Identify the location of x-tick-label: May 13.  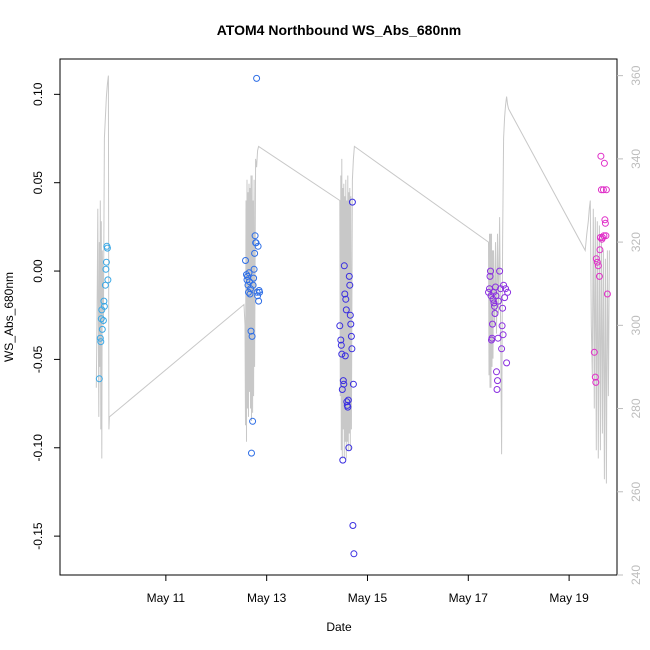
(267, 598).